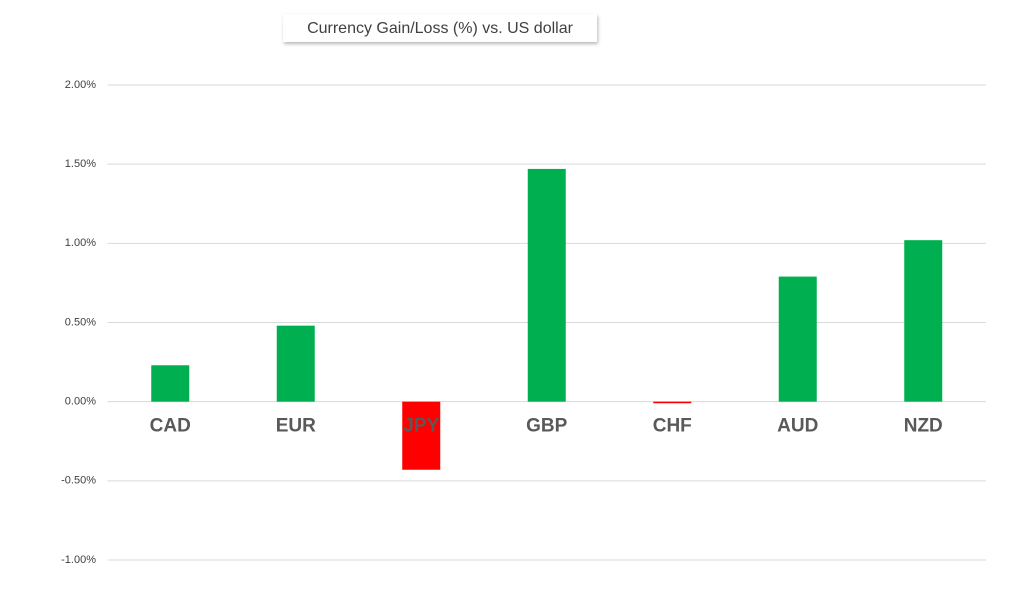 The image size is (1024, 589). I want to click on y-tick-label: -1.00%, so click(78, 560).